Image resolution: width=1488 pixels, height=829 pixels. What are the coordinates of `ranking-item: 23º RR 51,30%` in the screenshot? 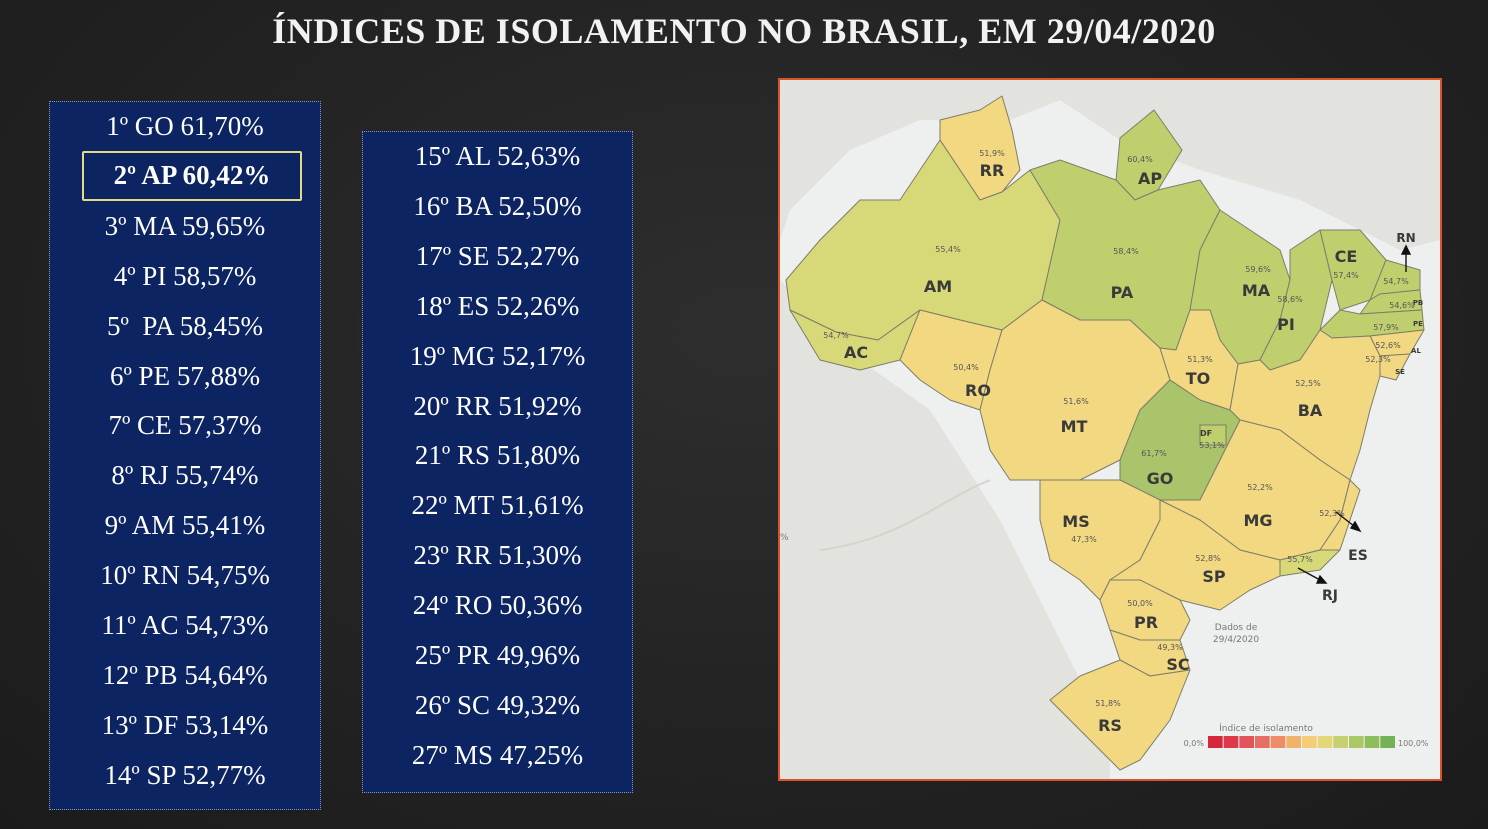 It's located at (497, 555).